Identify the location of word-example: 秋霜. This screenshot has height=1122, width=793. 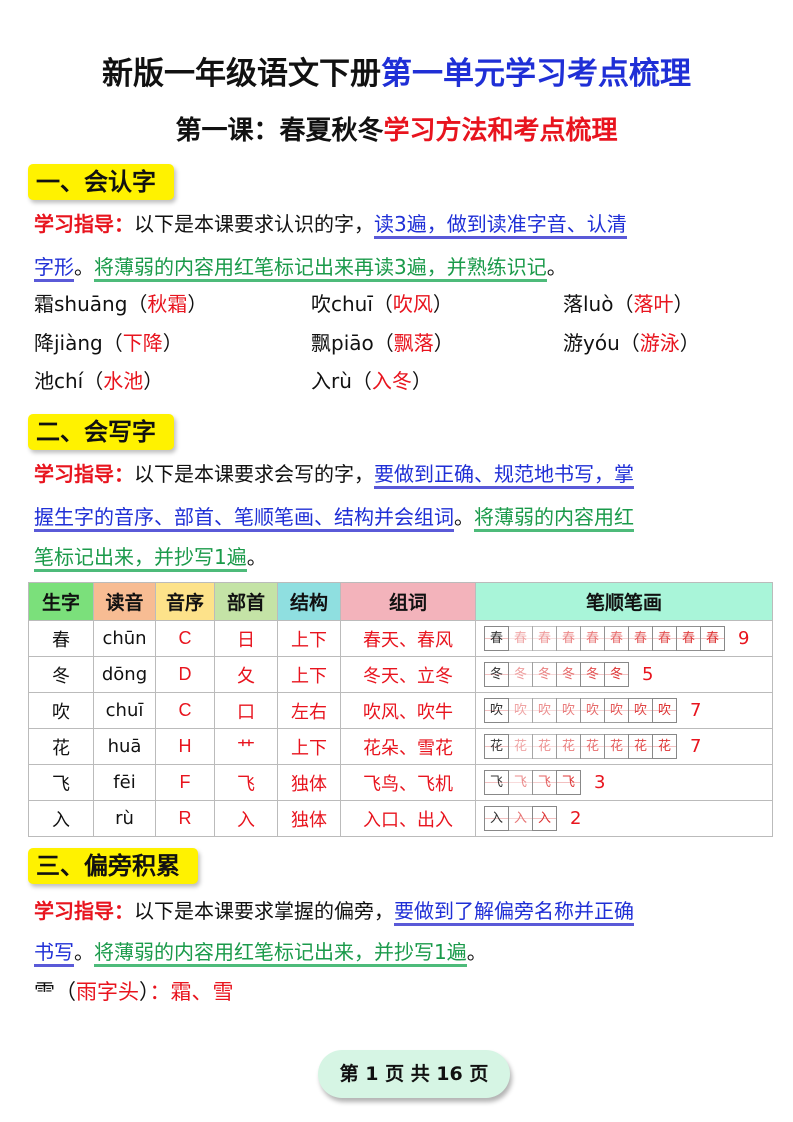
(167, 304).